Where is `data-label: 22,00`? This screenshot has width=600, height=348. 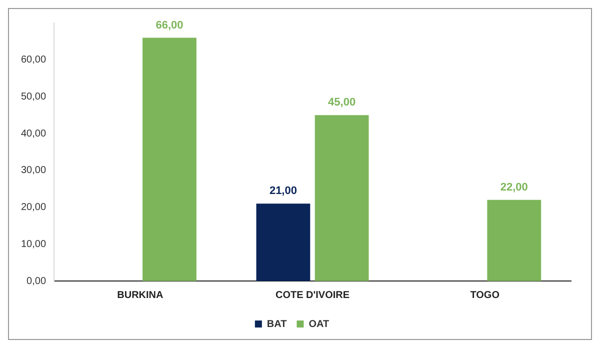
data-label: 22,00 is located at coordinates (514, 187).